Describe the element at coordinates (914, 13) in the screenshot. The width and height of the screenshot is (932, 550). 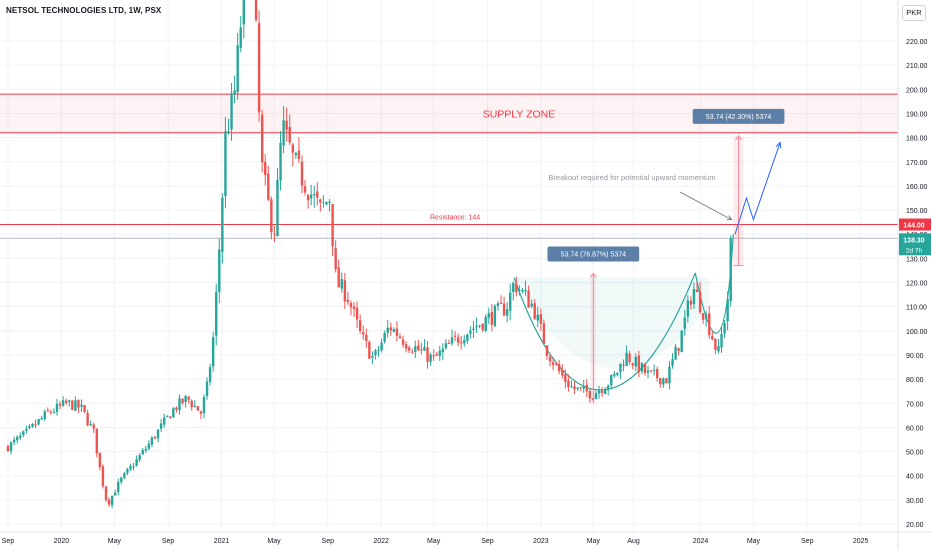
I see `currency-button: PKR` at that location.